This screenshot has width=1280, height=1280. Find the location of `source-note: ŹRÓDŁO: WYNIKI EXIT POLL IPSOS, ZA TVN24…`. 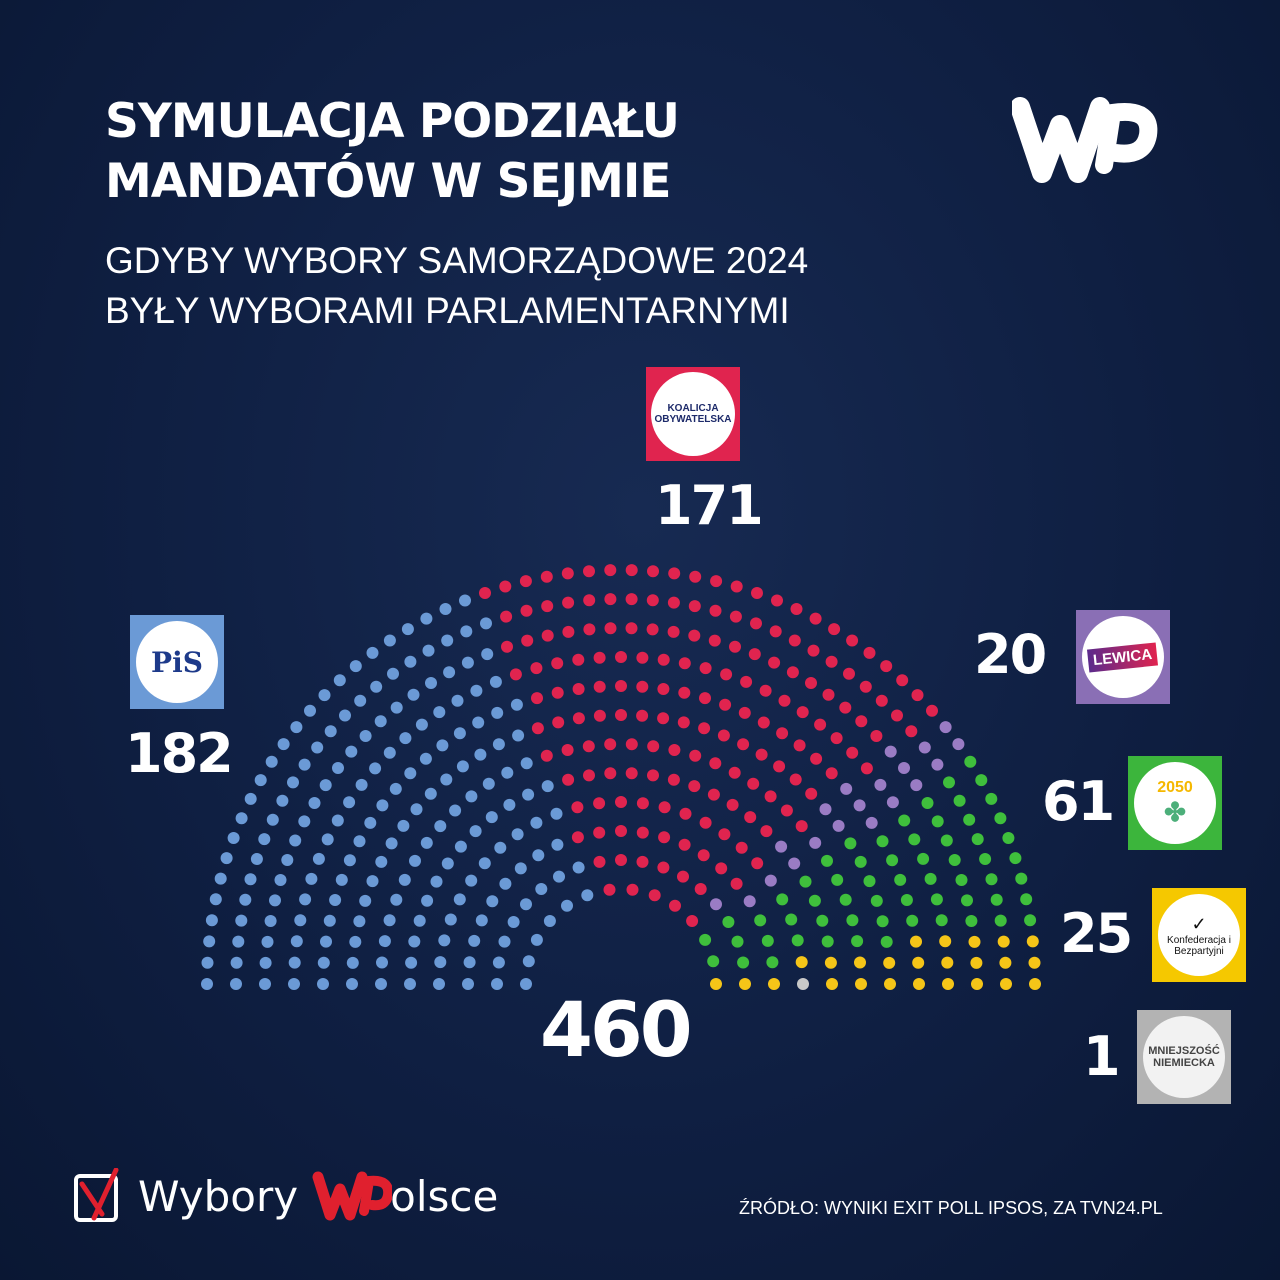

source-note: ŹRÓDŁO: WYNIKI EXIT POLL IPSOS, ZA TVN24… is located at coordinates (951, 1208).